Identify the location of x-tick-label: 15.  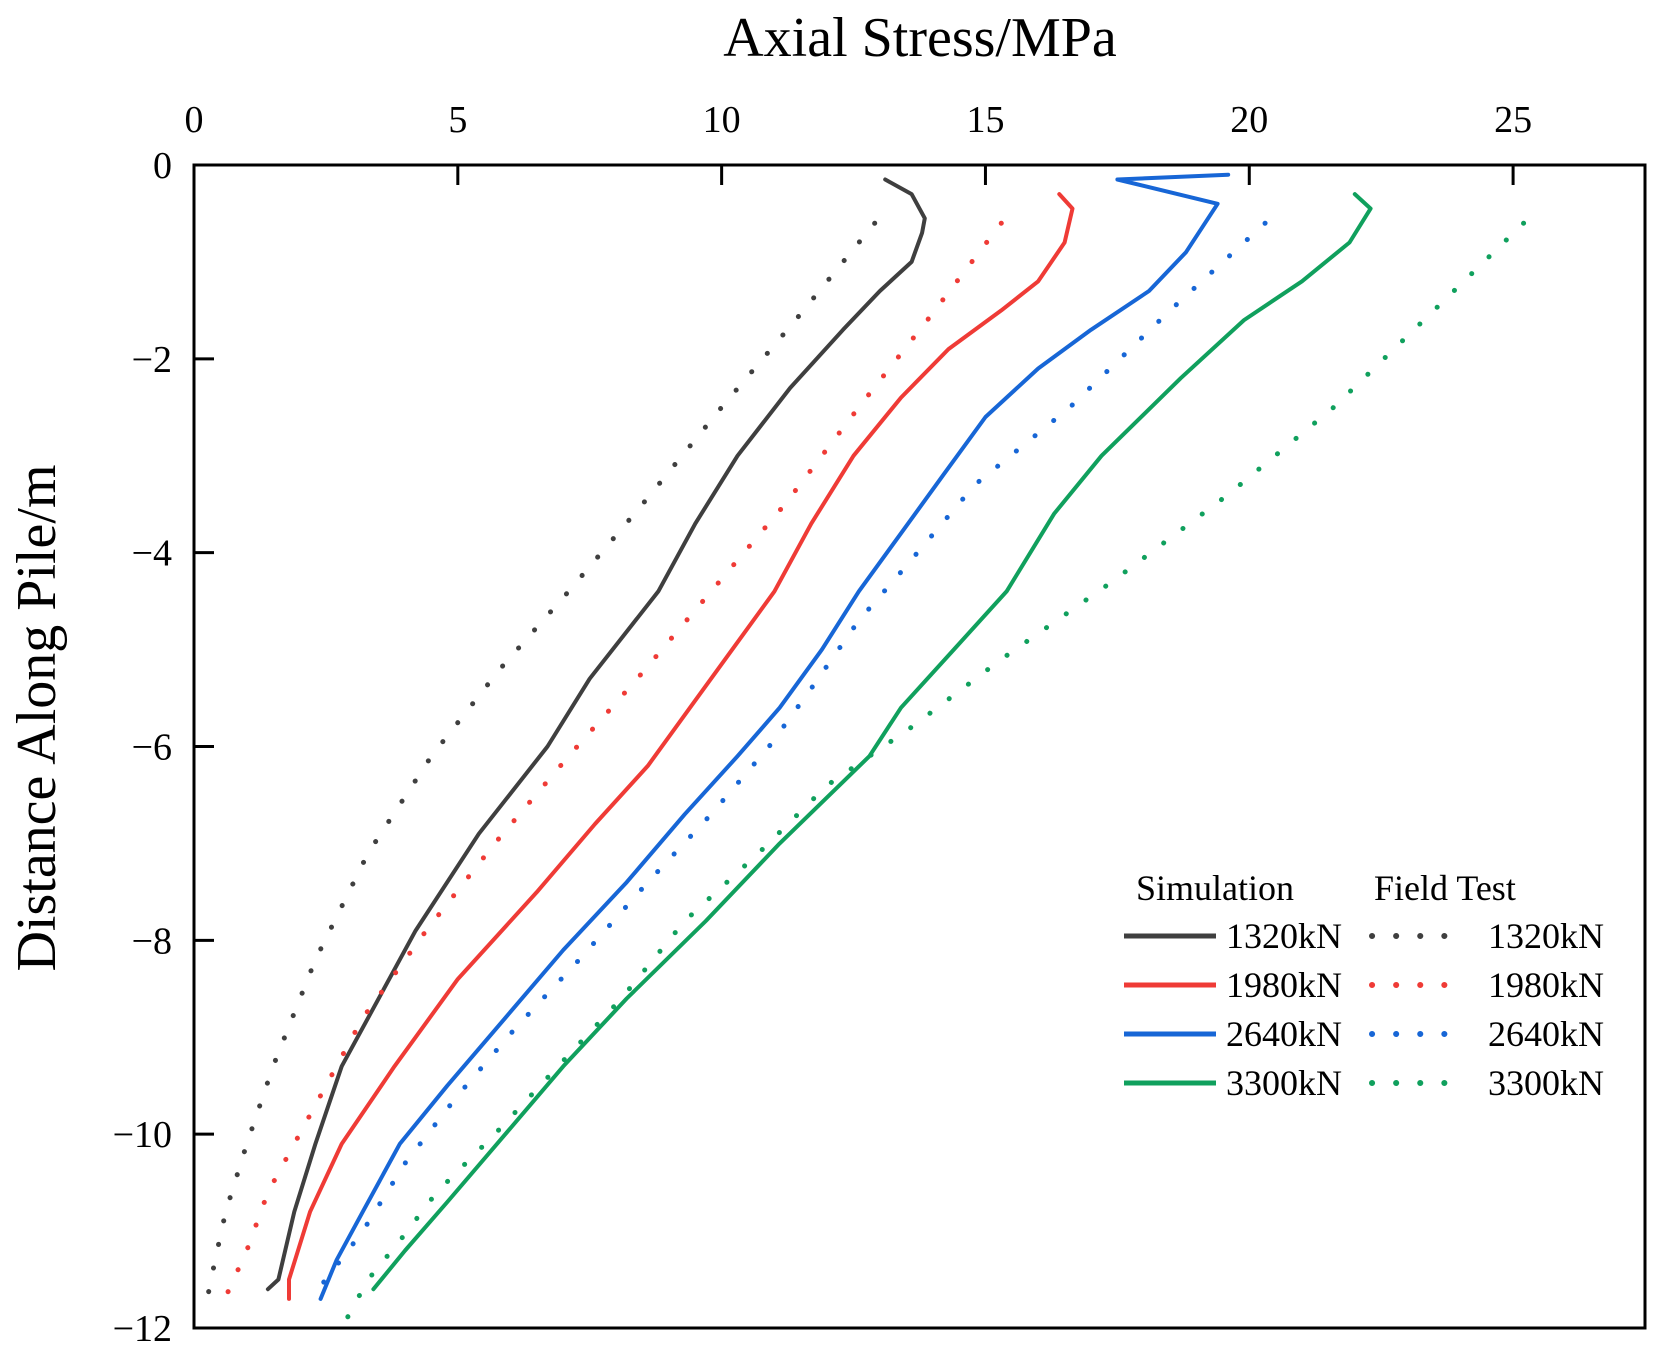
(985, 120).